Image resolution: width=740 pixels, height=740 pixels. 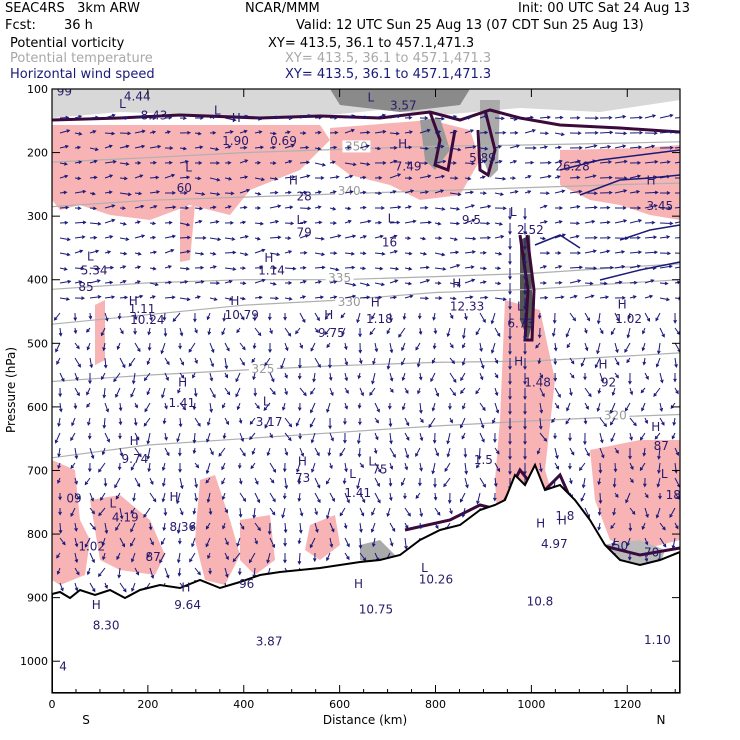 What do you see at coordinates (91, 547) in the screenshot?
I see `pv-extrema-label: 1.02` at bounding box center [91, 547].